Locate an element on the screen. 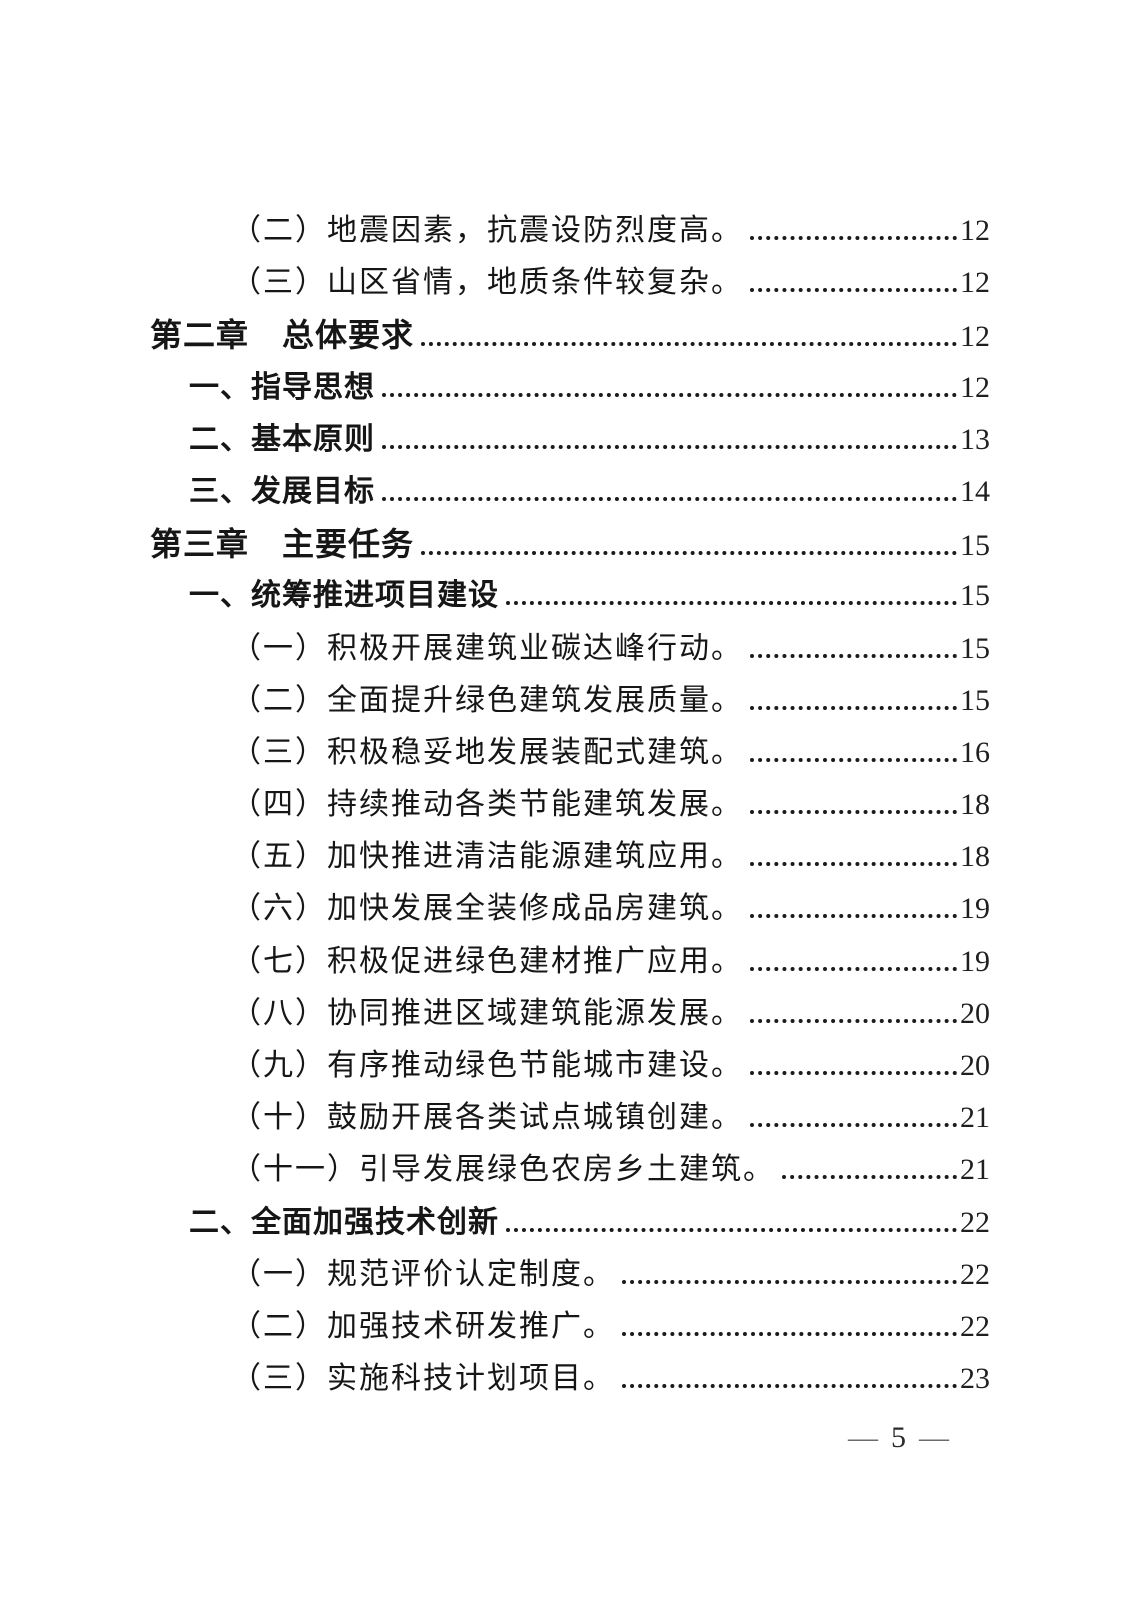  toc-page-number: 16 is located at coordinates (975, 752).